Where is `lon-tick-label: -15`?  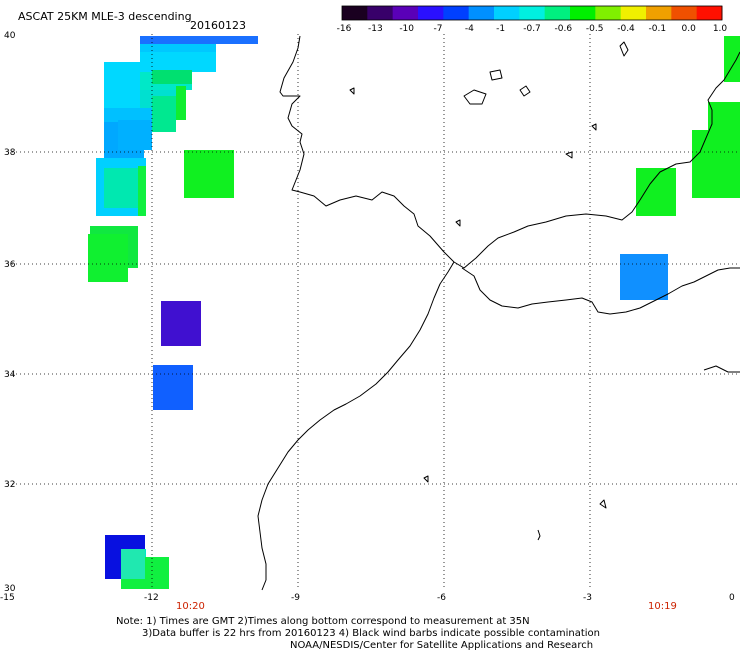
lon-tick-label: -15 is located at coordinates (7, 598).